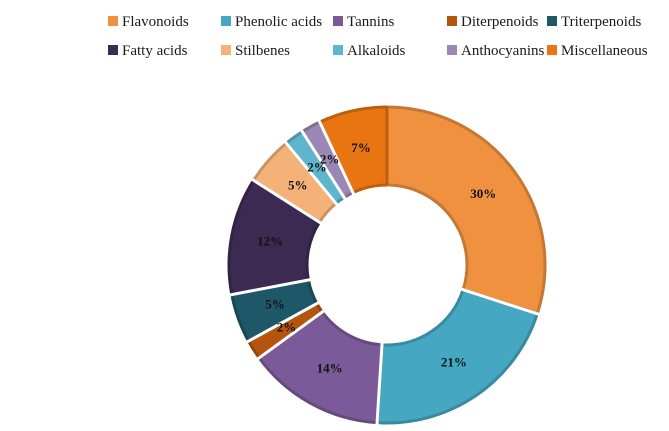 The height and width of the screenshot is (431, 669). Describe the element at coordinates (466, 210) in the screenshot. I see `slice-flavonoids` at that location.